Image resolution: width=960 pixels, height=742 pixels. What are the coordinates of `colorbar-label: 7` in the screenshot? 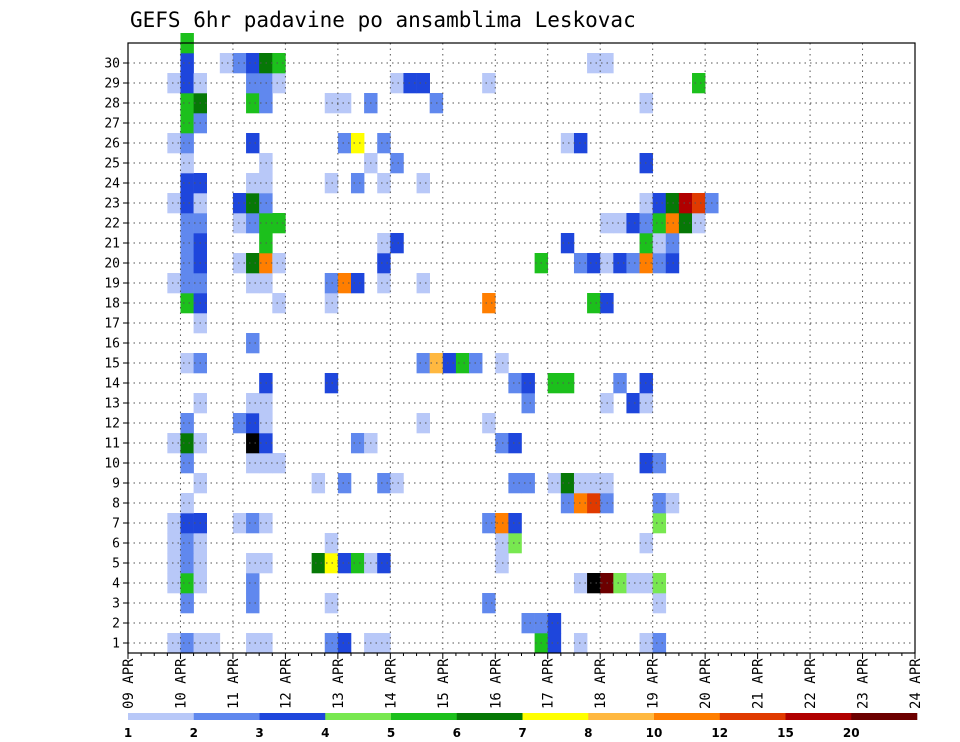 It's located at (522, 733).